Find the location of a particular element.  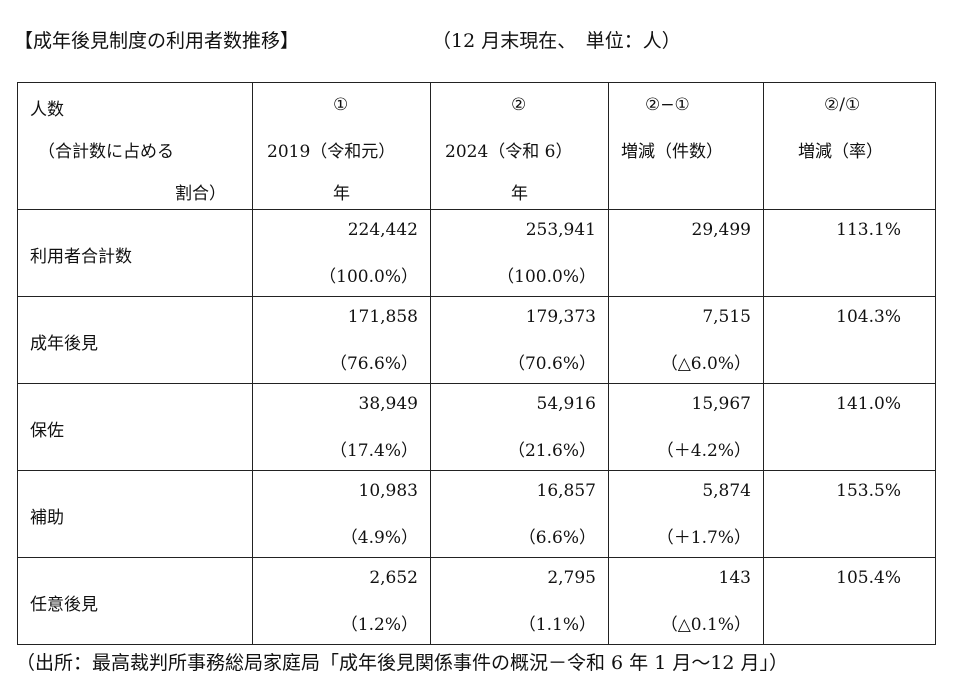

row-label: 利用者合計数 is located at coordinates (81, 257).